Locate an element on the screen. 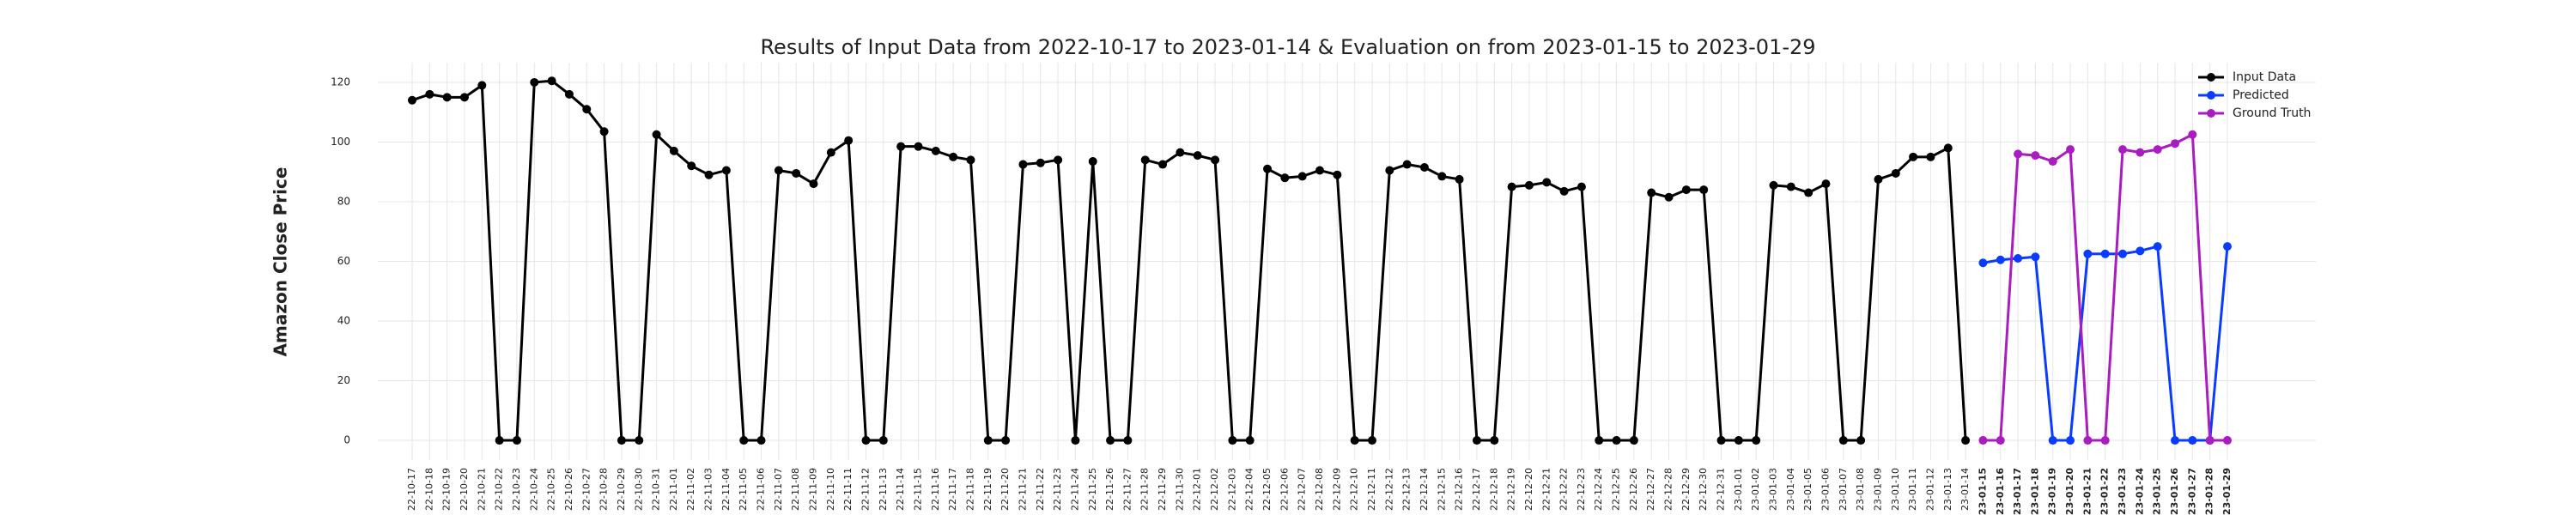 The height and width of the screenshot is (515, 2576). y-axis-label: Amazon Close Price is located at coordinates (280, 262).